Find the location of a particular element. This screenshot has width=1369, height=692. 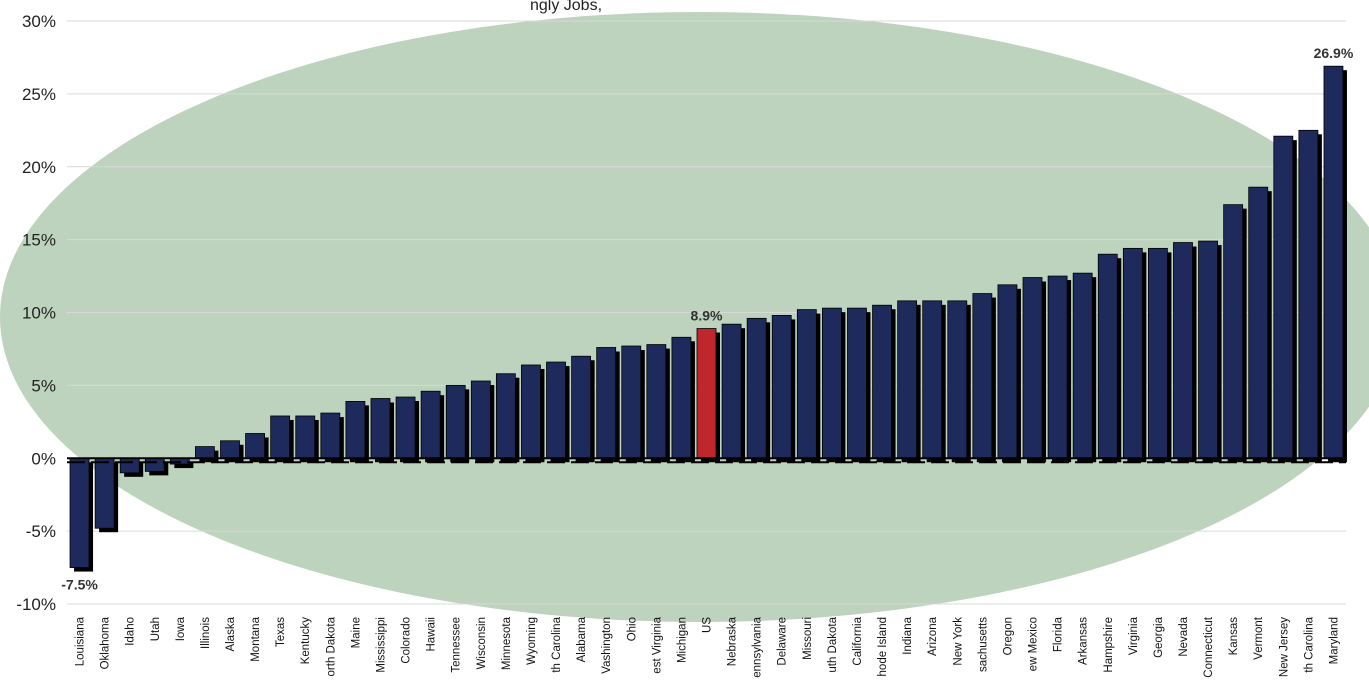

category-label: Wisconsin is located at coordinates (482, 643).